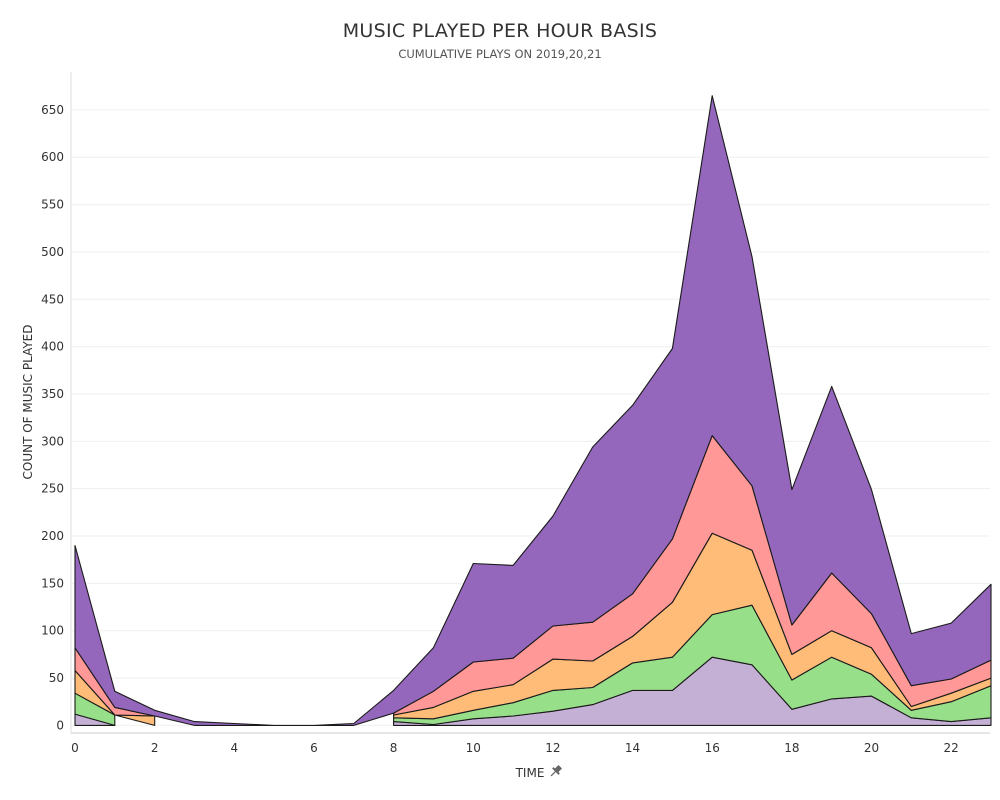 The width and height of the screenshot is (1000, 800). I want to click on x-axis-ticks: 0 2 4 6 8 10 12 14 16 18 20 22, so click(515, 748).